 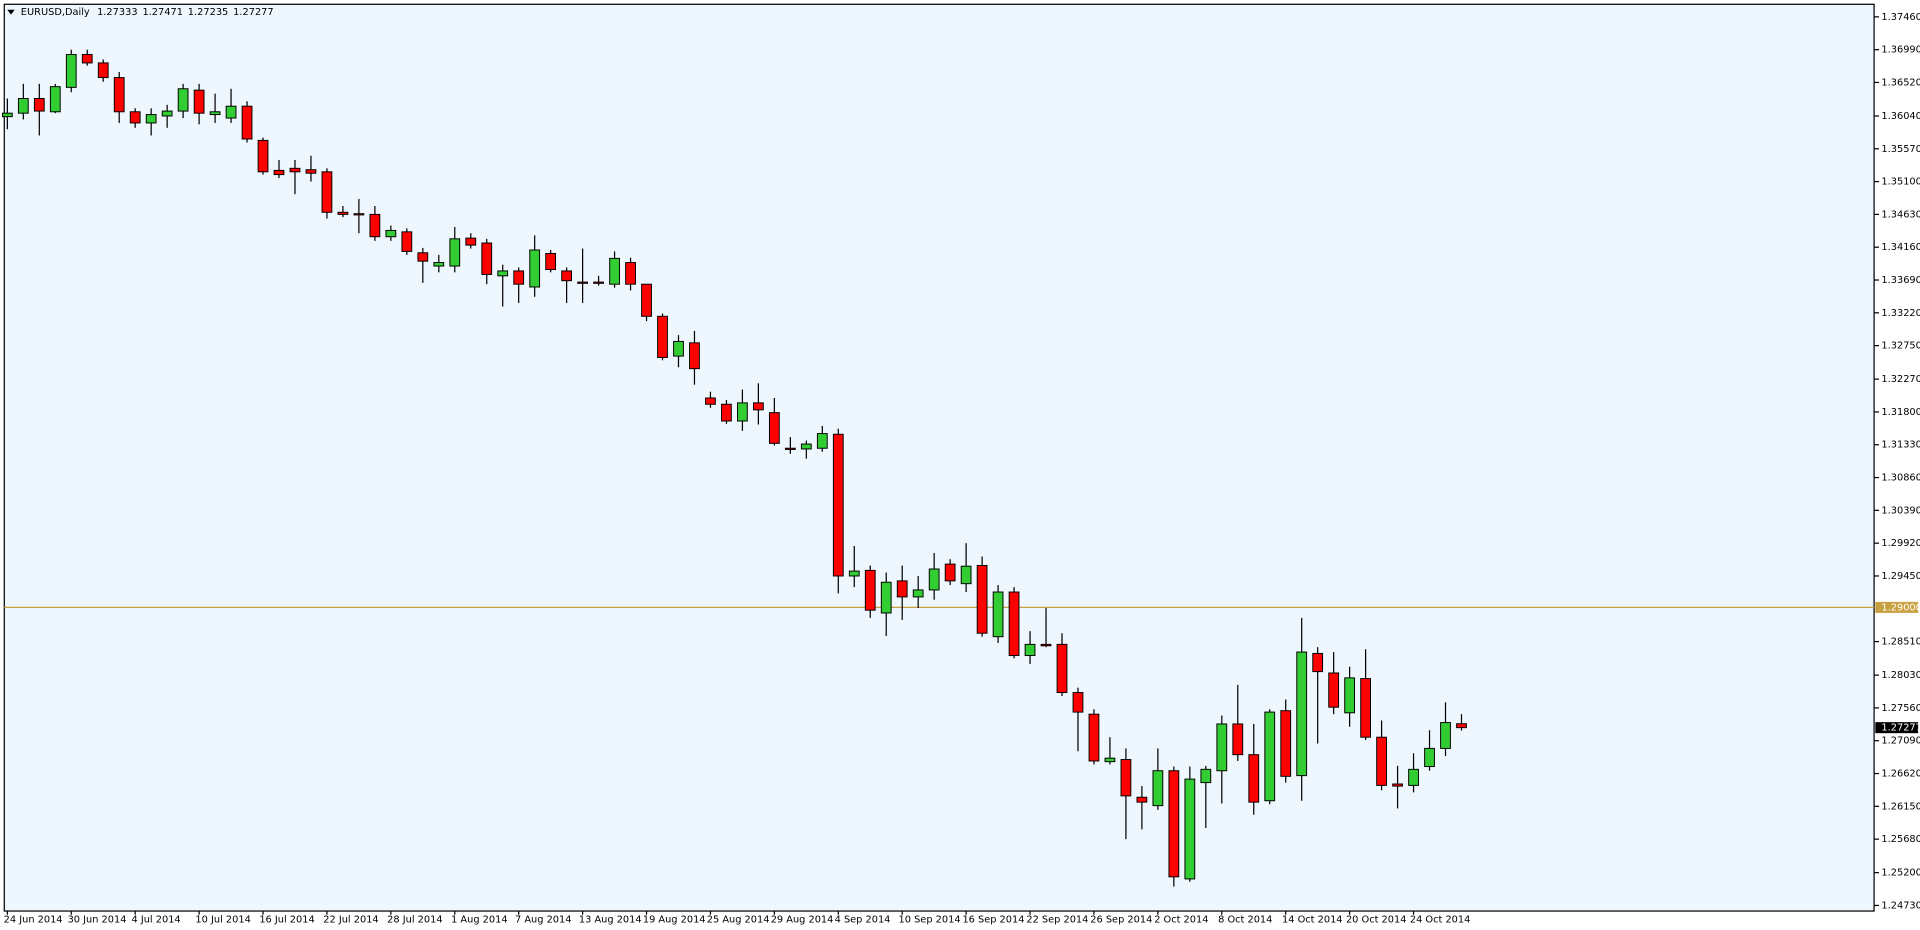 I want to click on x-tick-label: 13 Aug 2014, so click(x=610, y=920).